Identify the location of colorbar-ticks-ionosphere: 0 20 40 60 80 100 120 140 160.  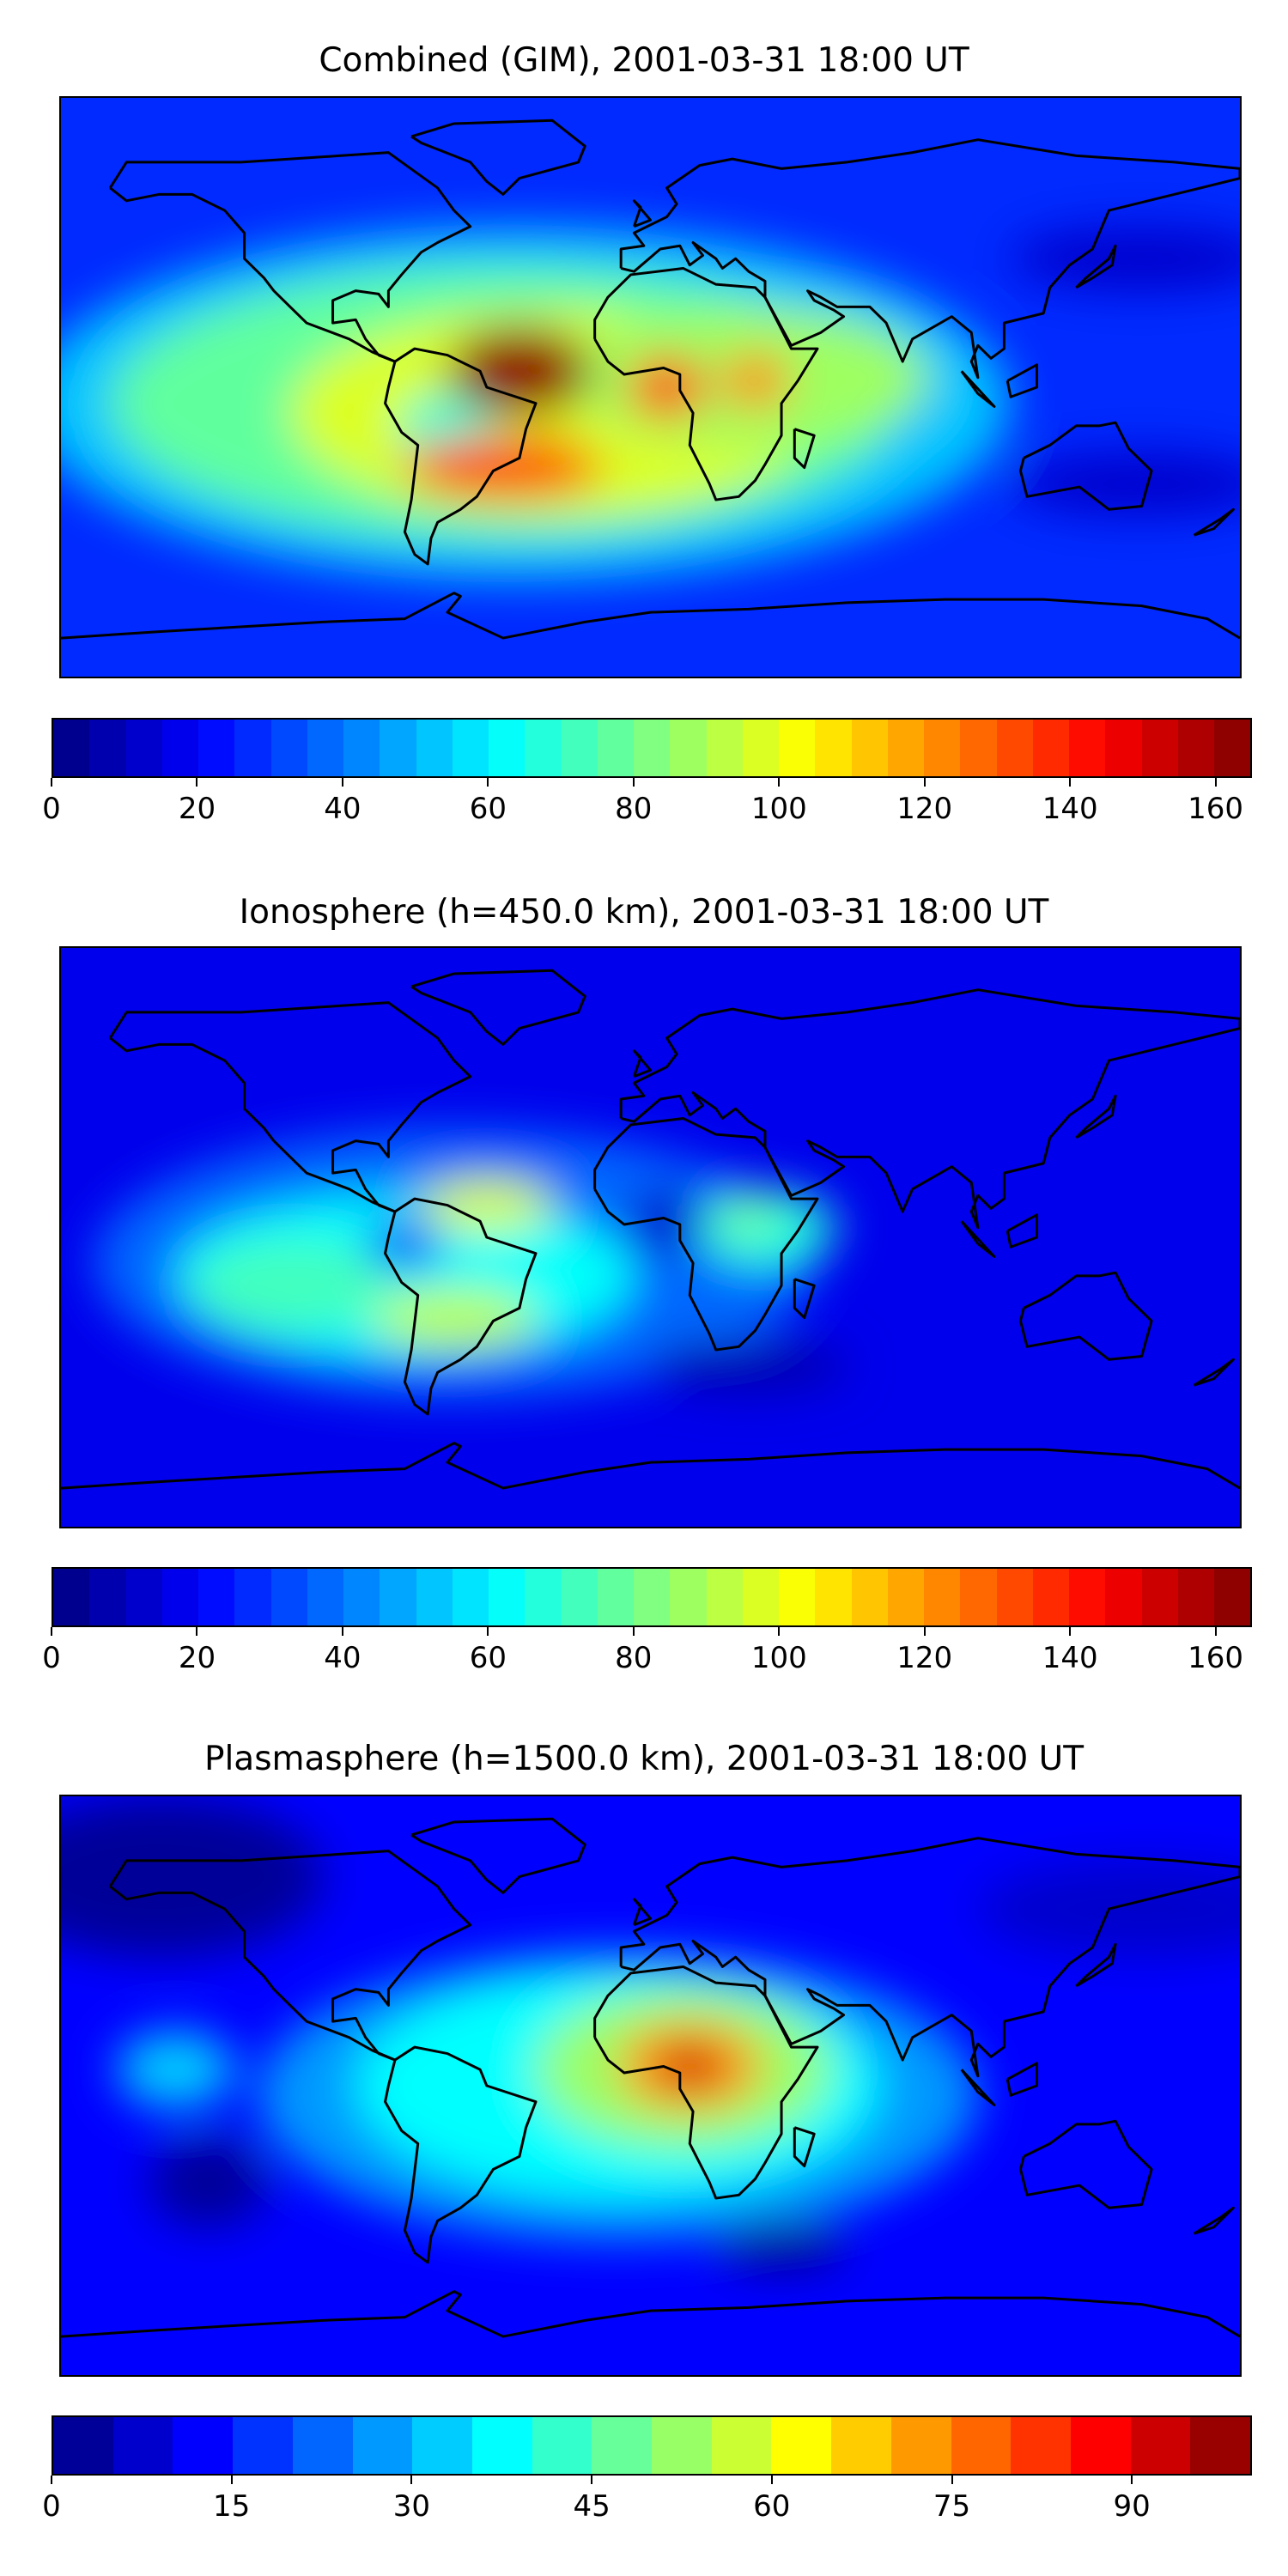
(647, 1657).